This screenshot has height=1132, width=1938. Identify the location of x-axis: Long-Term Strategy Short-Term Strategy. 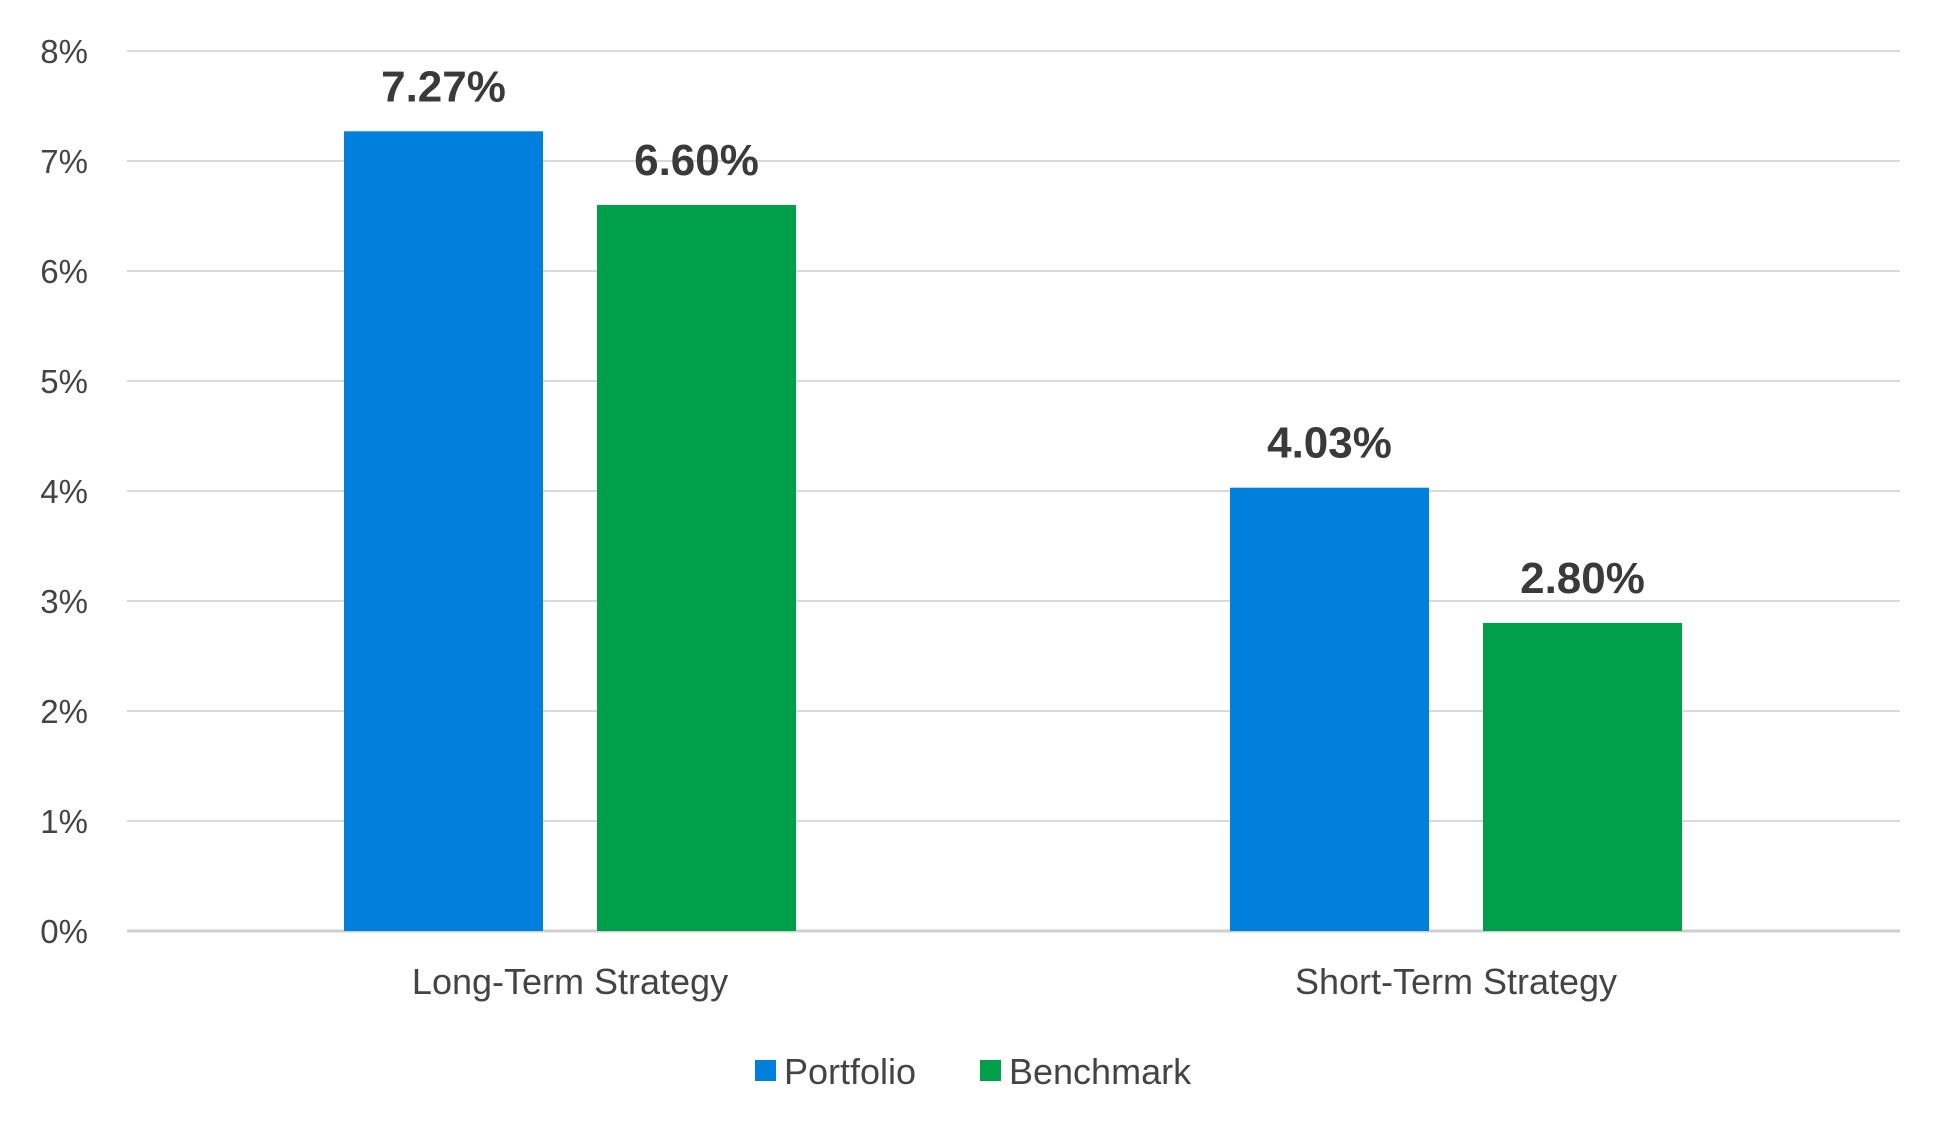
(1014, 981).